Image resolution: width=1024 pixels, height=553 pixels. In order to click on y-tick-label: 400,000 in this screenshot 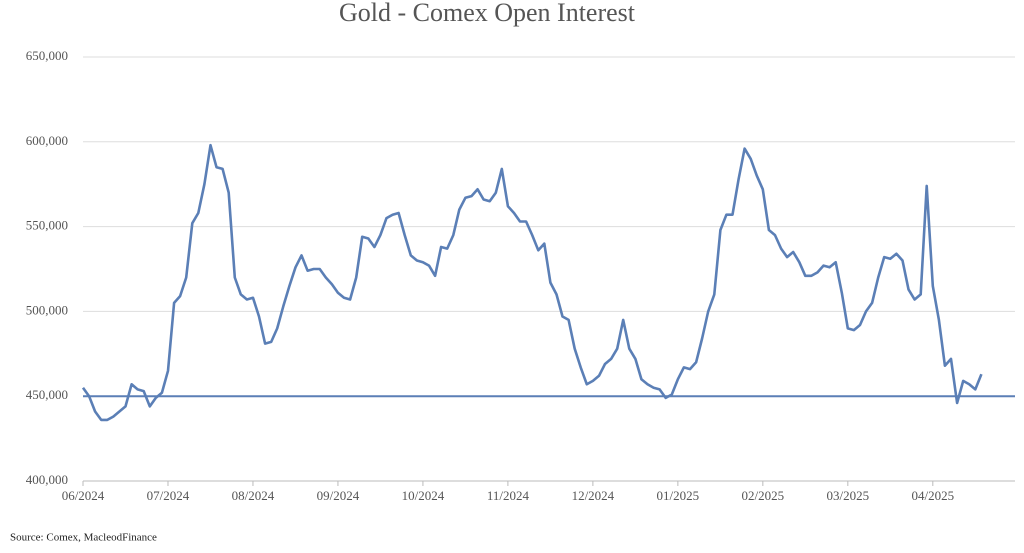, I will do `click(47, 479)`.